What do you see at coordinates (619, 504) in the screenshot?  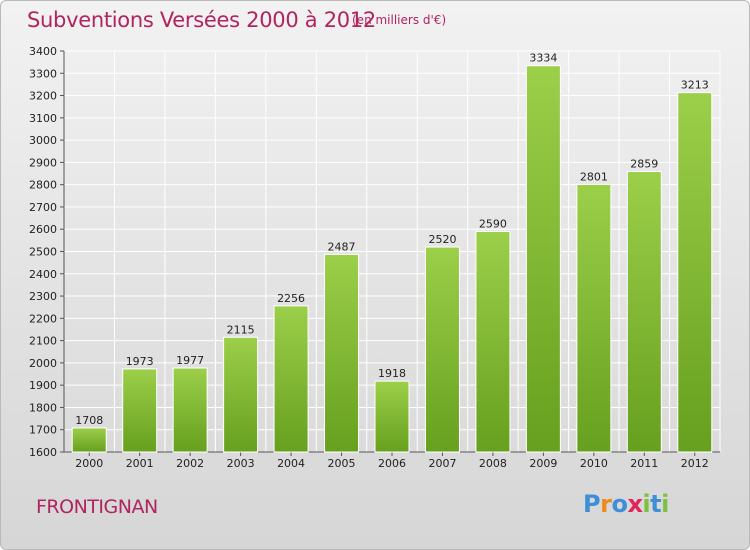 I see `logo-letter: o` at bounding box center [619, 504].